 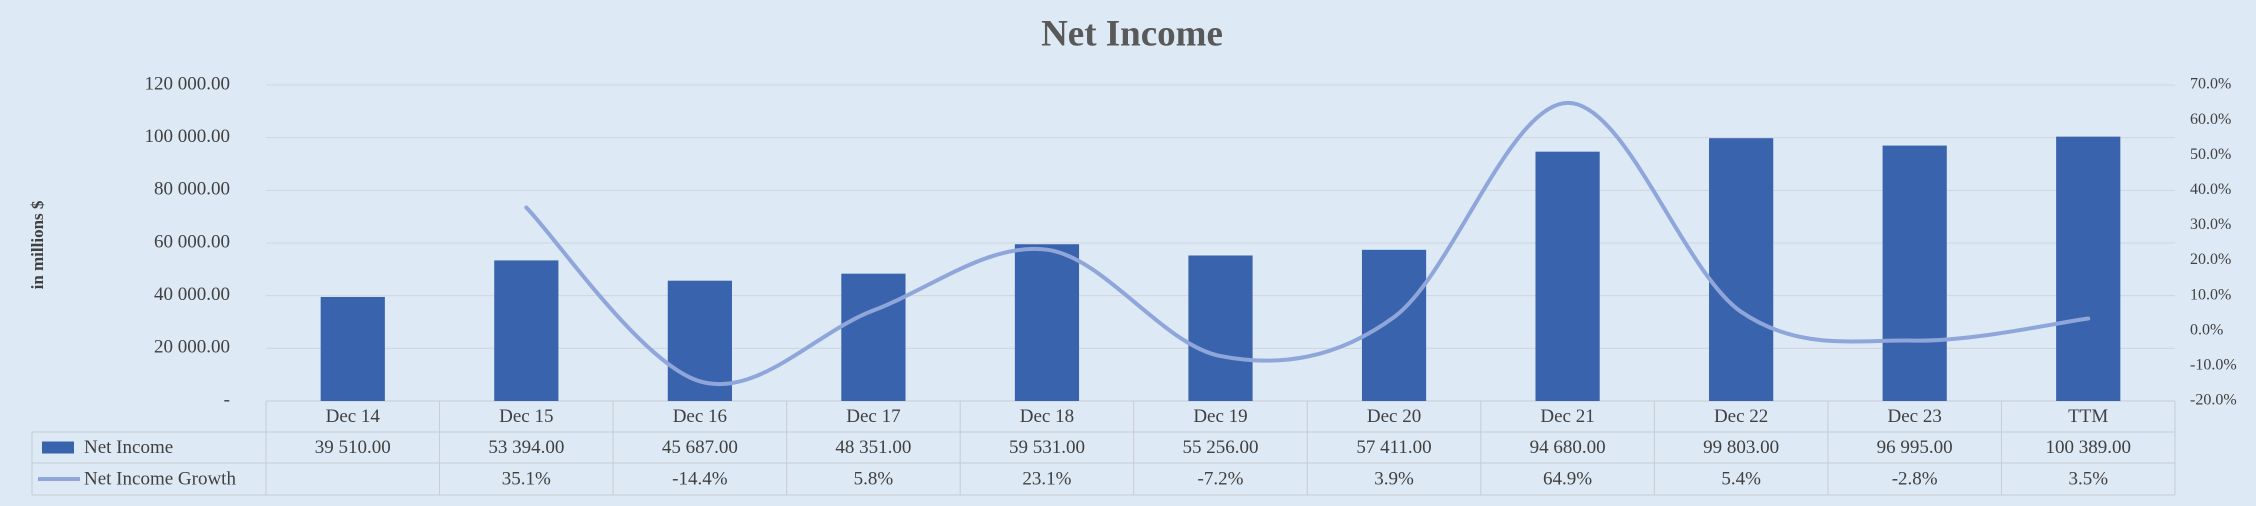 I want to click on table-value: 55 256.00, so click(x=1221, y=447).